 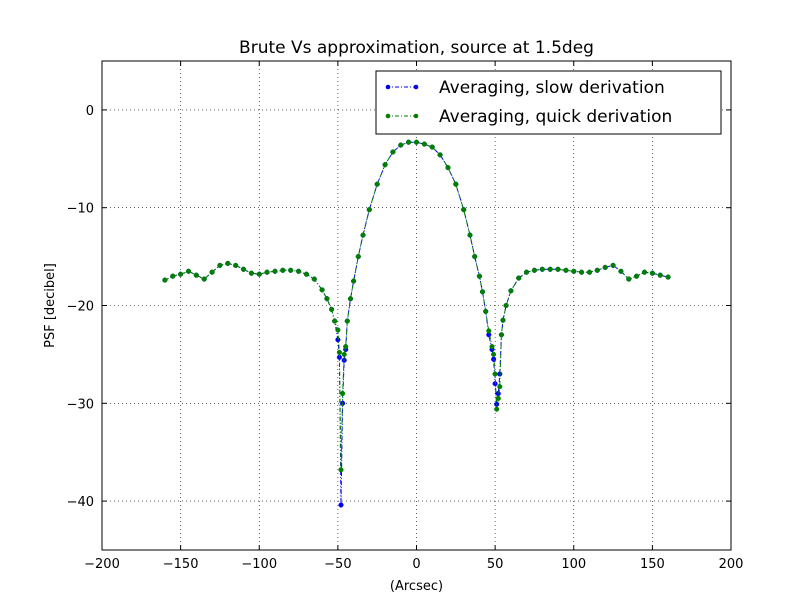 What do you see at coordinates (416, 564) in the screenshot?
I see `x-tick-label: 0` at bounding box center [416, 564].